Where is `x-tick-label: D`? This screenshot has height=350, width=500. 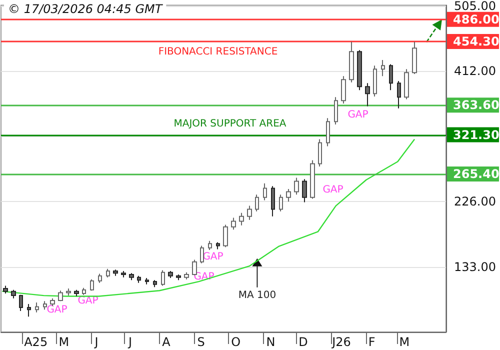
x-tick-label: D is located at coordinates (303, 342).